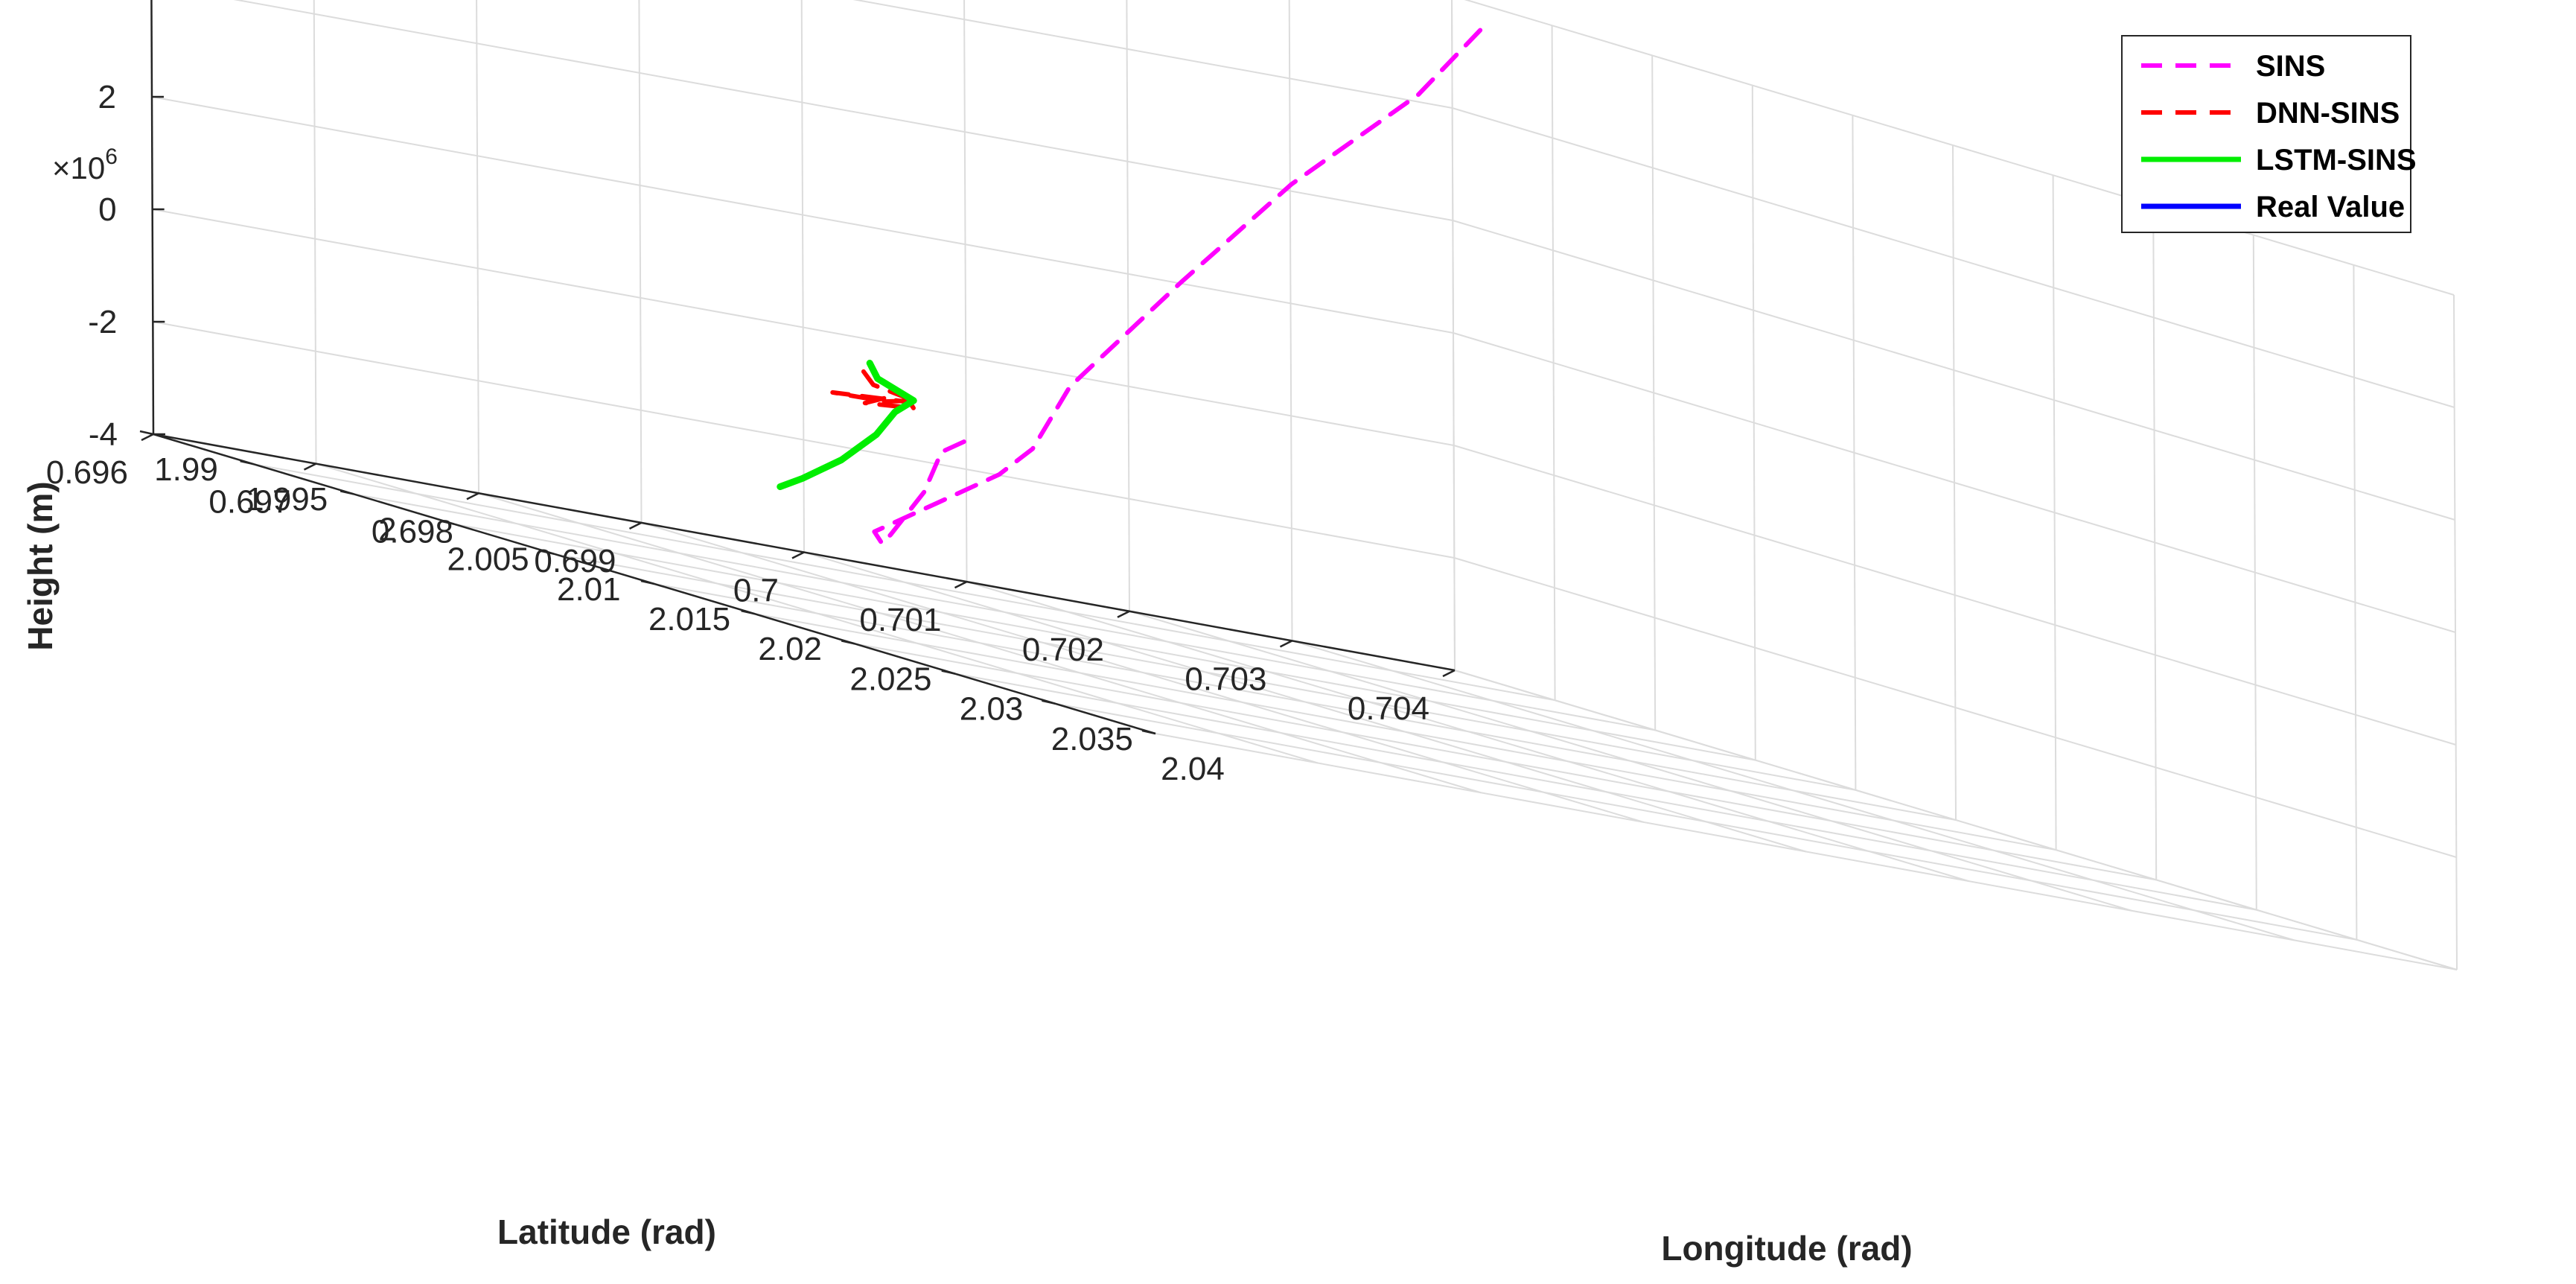 The image size is (2576, 1284). What do you see at coordinates (689, 619) in the screenshot?
I see `x-tick-label: 2.015` at bounding box center [689, 619].